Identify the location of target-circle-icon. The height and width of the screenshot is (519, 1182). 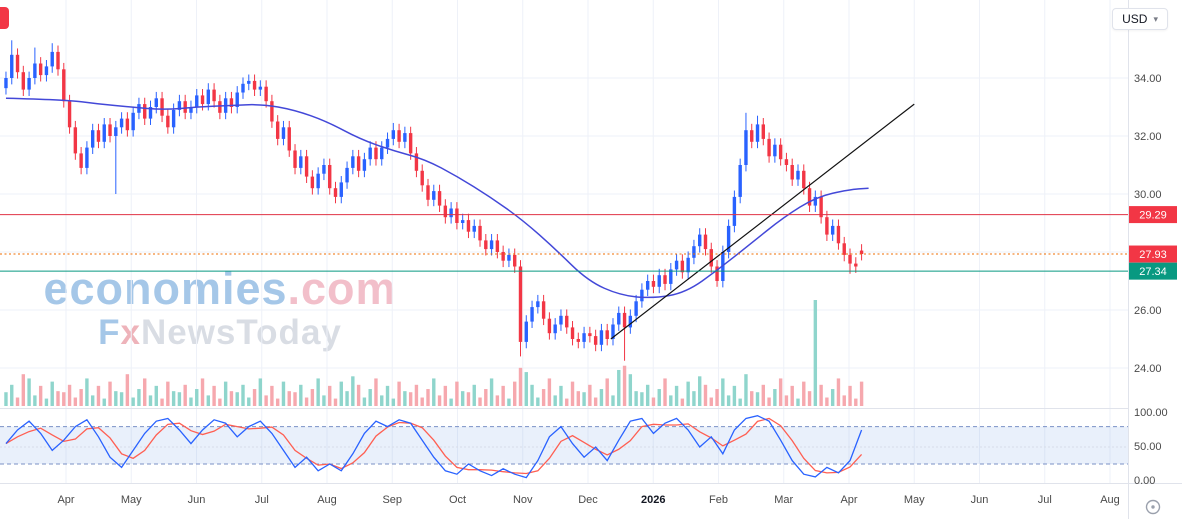
(1153, 507).